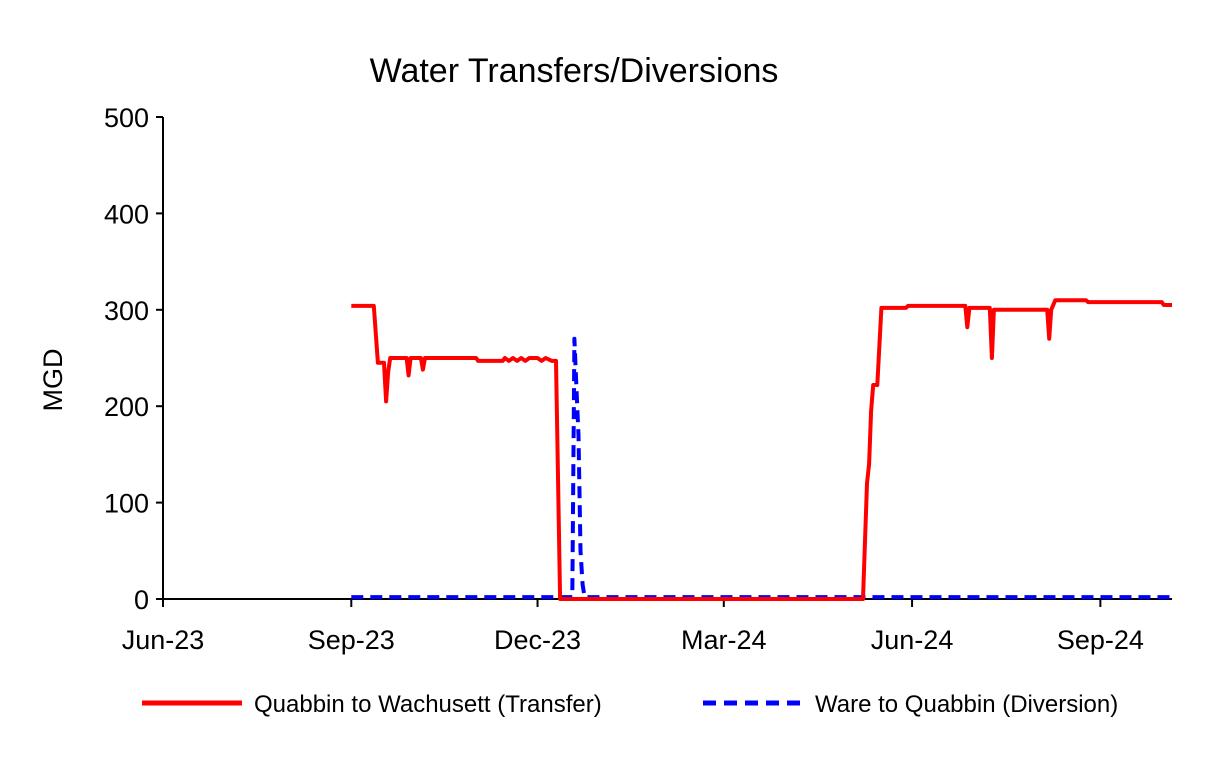  What do you see at coordinates (537, 640) in the screenshot?
I see `x-tick-label: Dec-23` at bounding box center [537, 640].